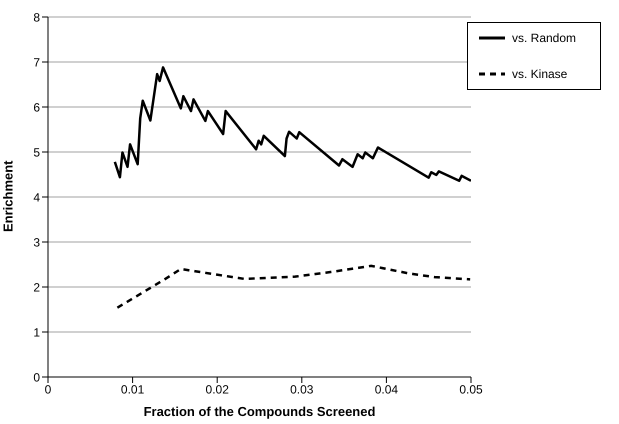 This screenshot has width=619, height=424. I want to click on y-axis-title: Enrichment, so click(8, 196).